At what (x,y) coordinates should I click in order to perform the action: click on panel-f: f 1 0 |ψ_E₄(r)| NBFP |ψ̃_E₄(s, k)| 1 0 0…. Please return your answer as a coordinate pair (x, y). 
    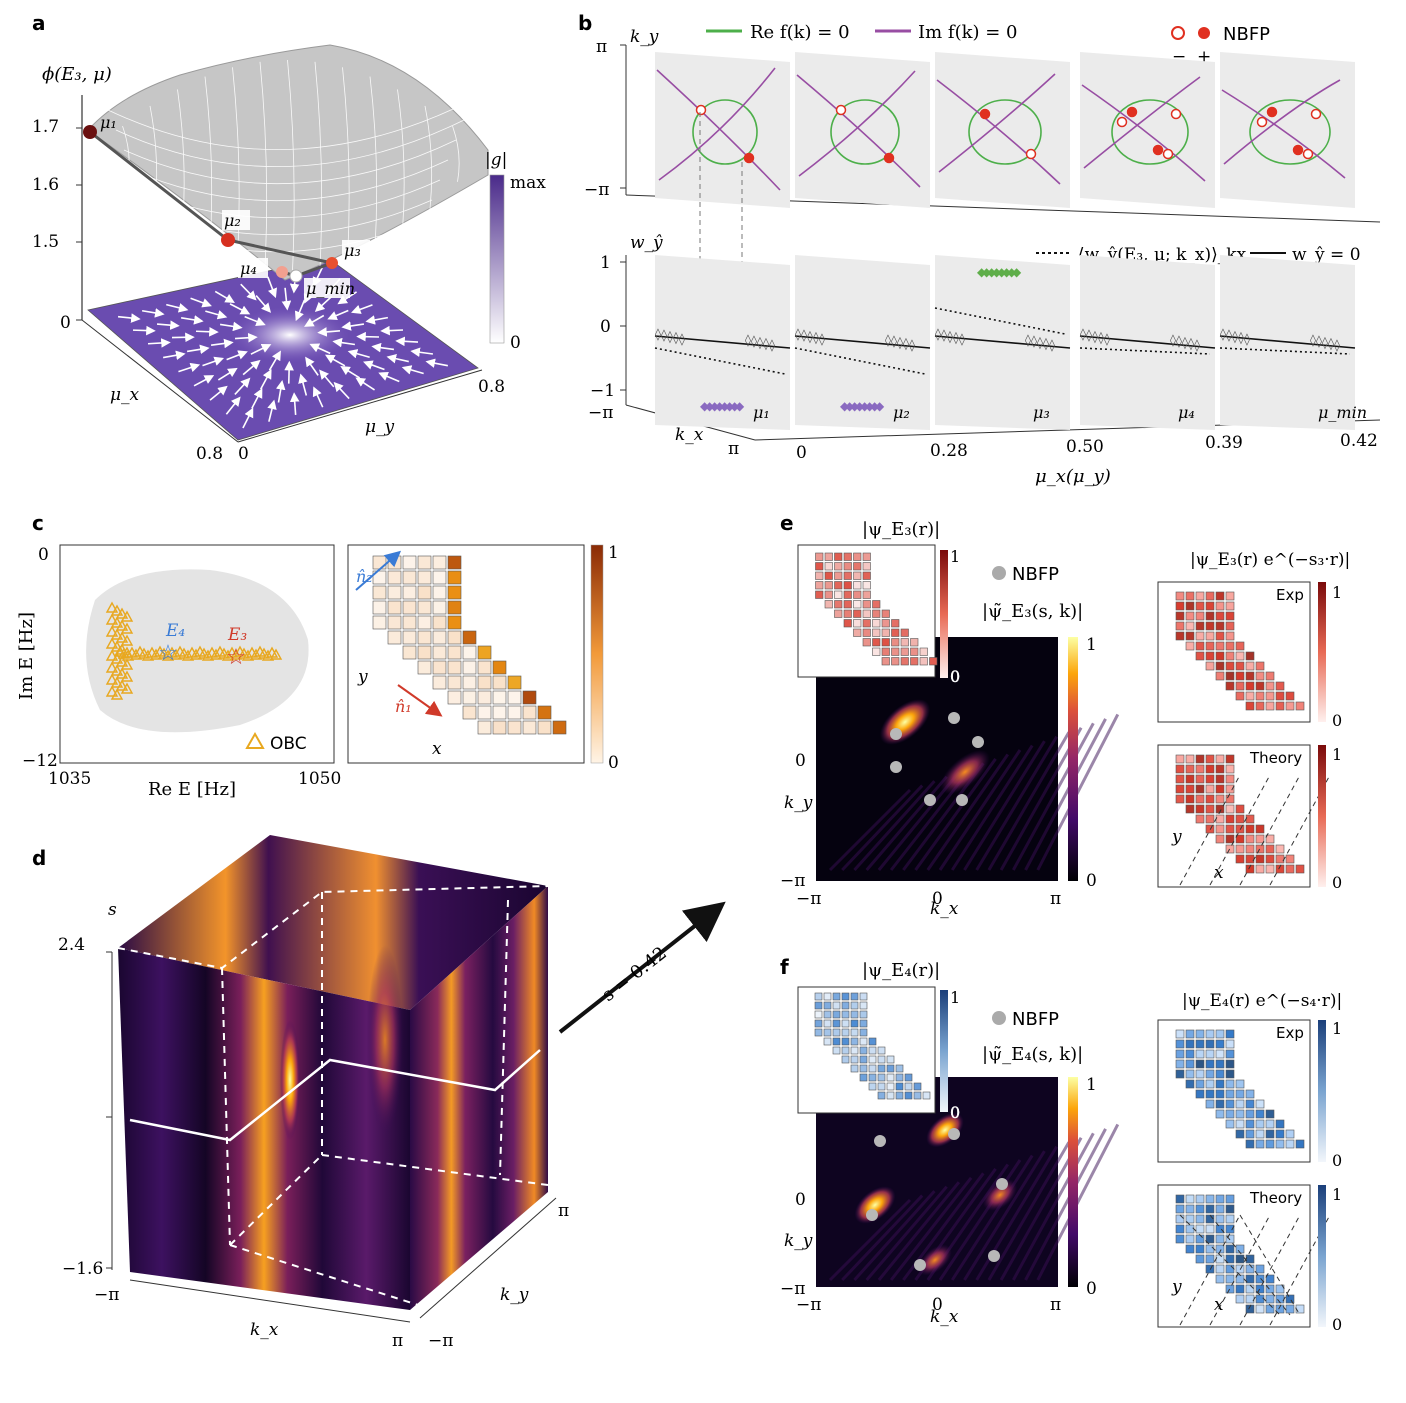
    Looking at the image, I should click on (1061, 1144).